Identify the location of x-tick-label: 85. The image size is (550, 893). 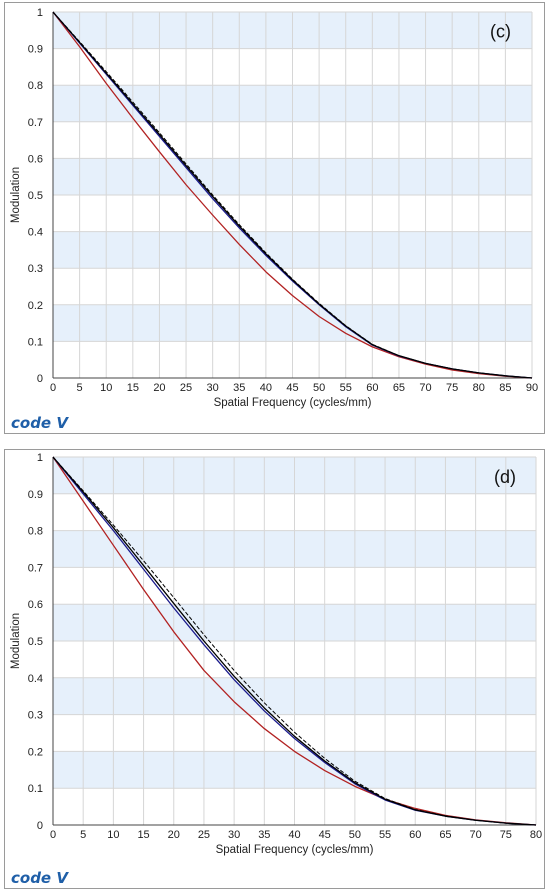
(505, 388).